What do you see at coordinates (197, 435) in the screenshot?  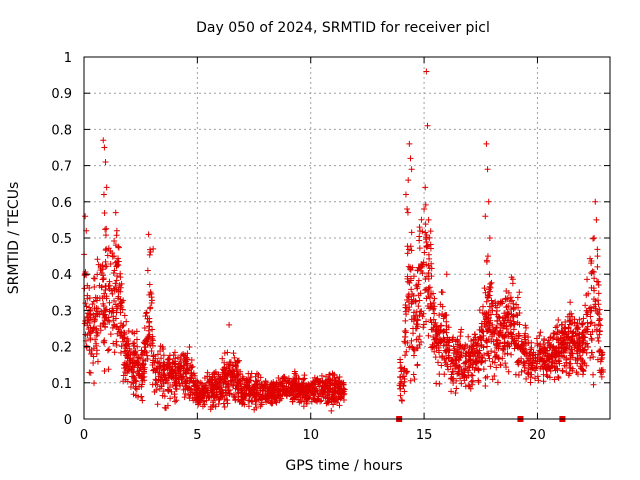 I see `x-tick-label: 5` at bounding box center [197, 435].